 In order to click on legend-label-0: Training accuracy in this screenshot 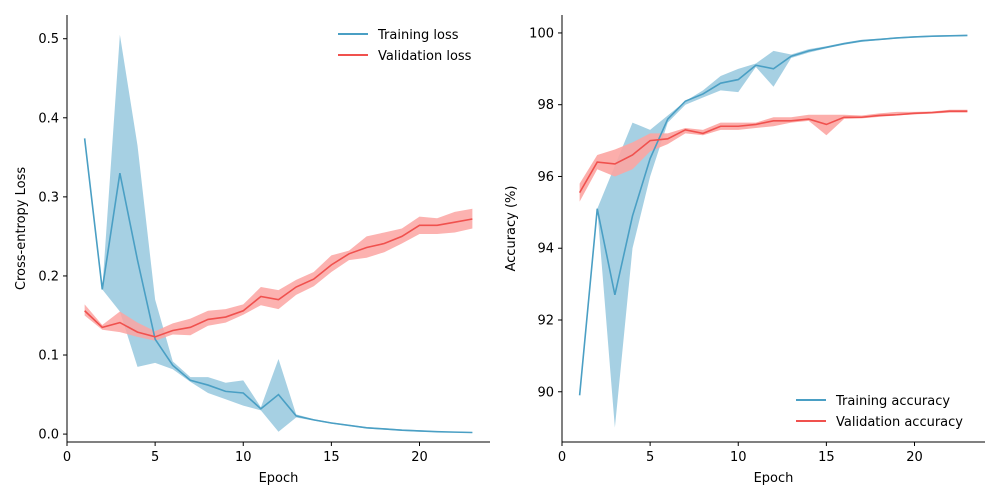, I will do `click(892, 401)`.